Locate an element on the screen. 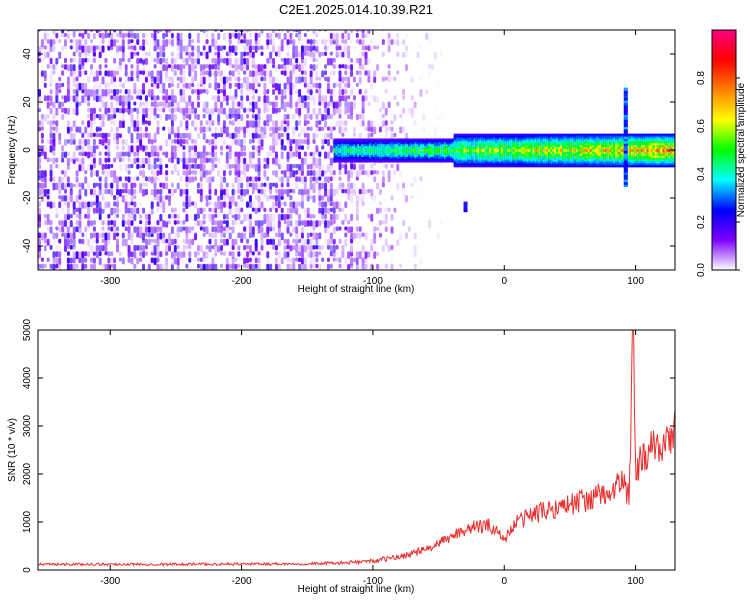 The image size is (750, 600). x-tick-label: -300 is located at coordinates (110, 281).